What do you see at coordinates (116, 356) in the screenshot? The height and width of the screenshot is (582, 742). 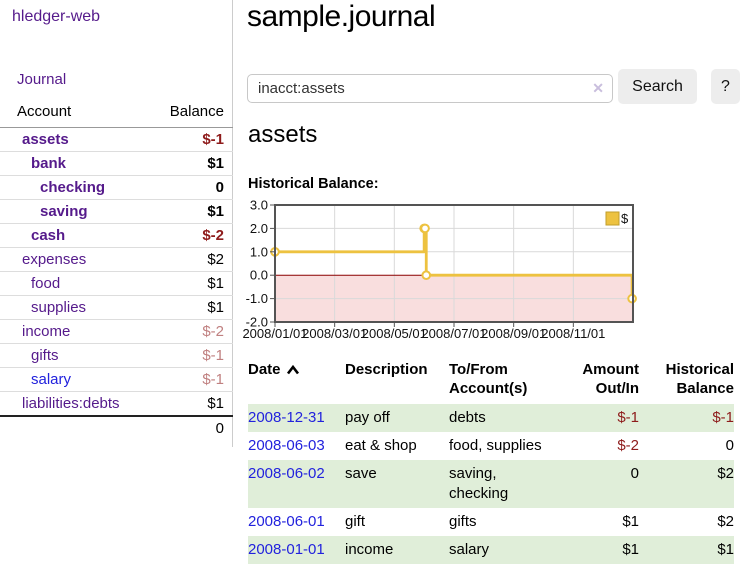 I see `account-row: gifts $-1` at bounding box center [116, 356].